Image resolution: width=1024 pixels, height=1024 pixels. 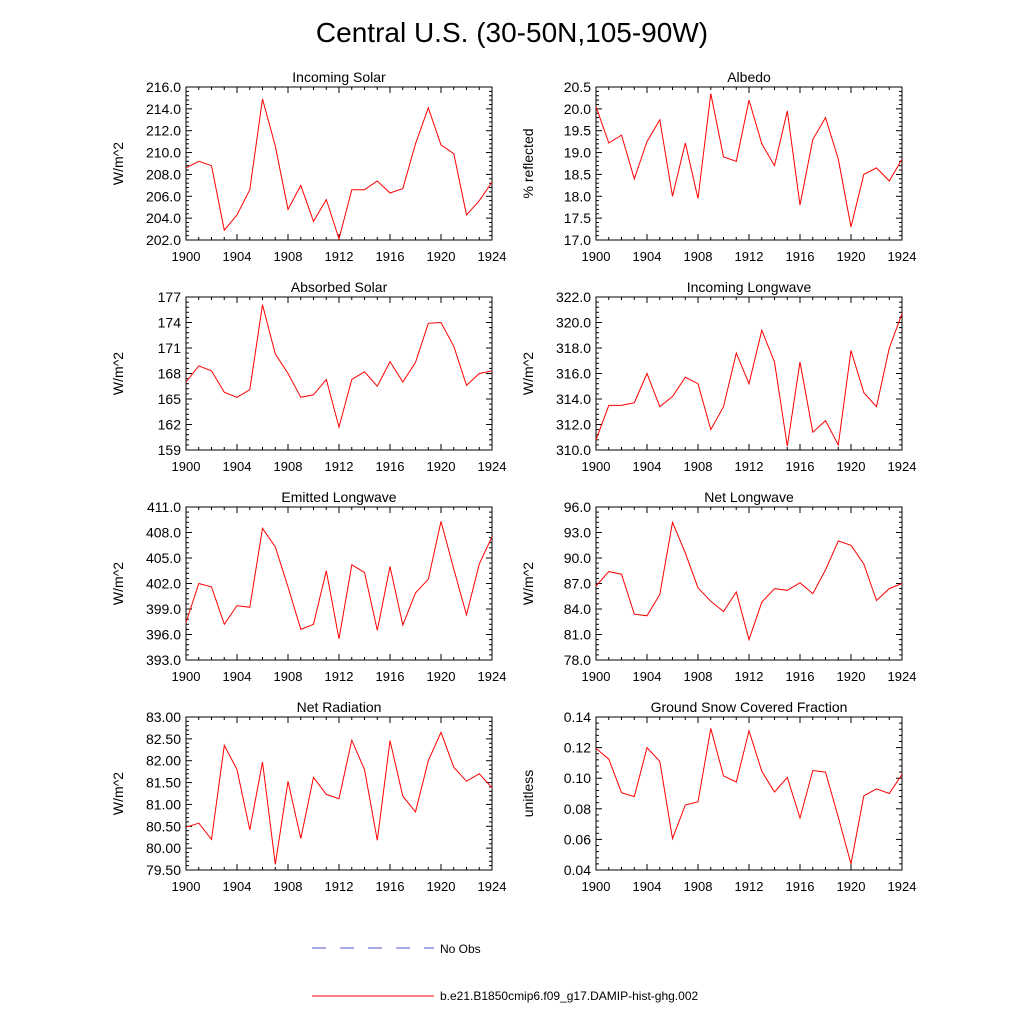 I want to click on y-tick-label: 17.0, so click(x=577, y=240).